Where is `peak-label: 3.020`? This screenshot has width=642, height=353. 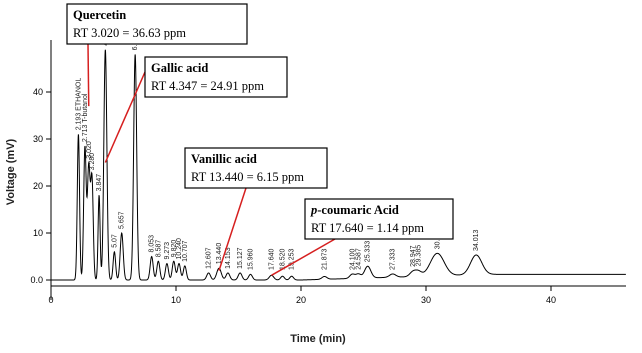 peak-label: 3.020 is located at coordinates (89, 150).